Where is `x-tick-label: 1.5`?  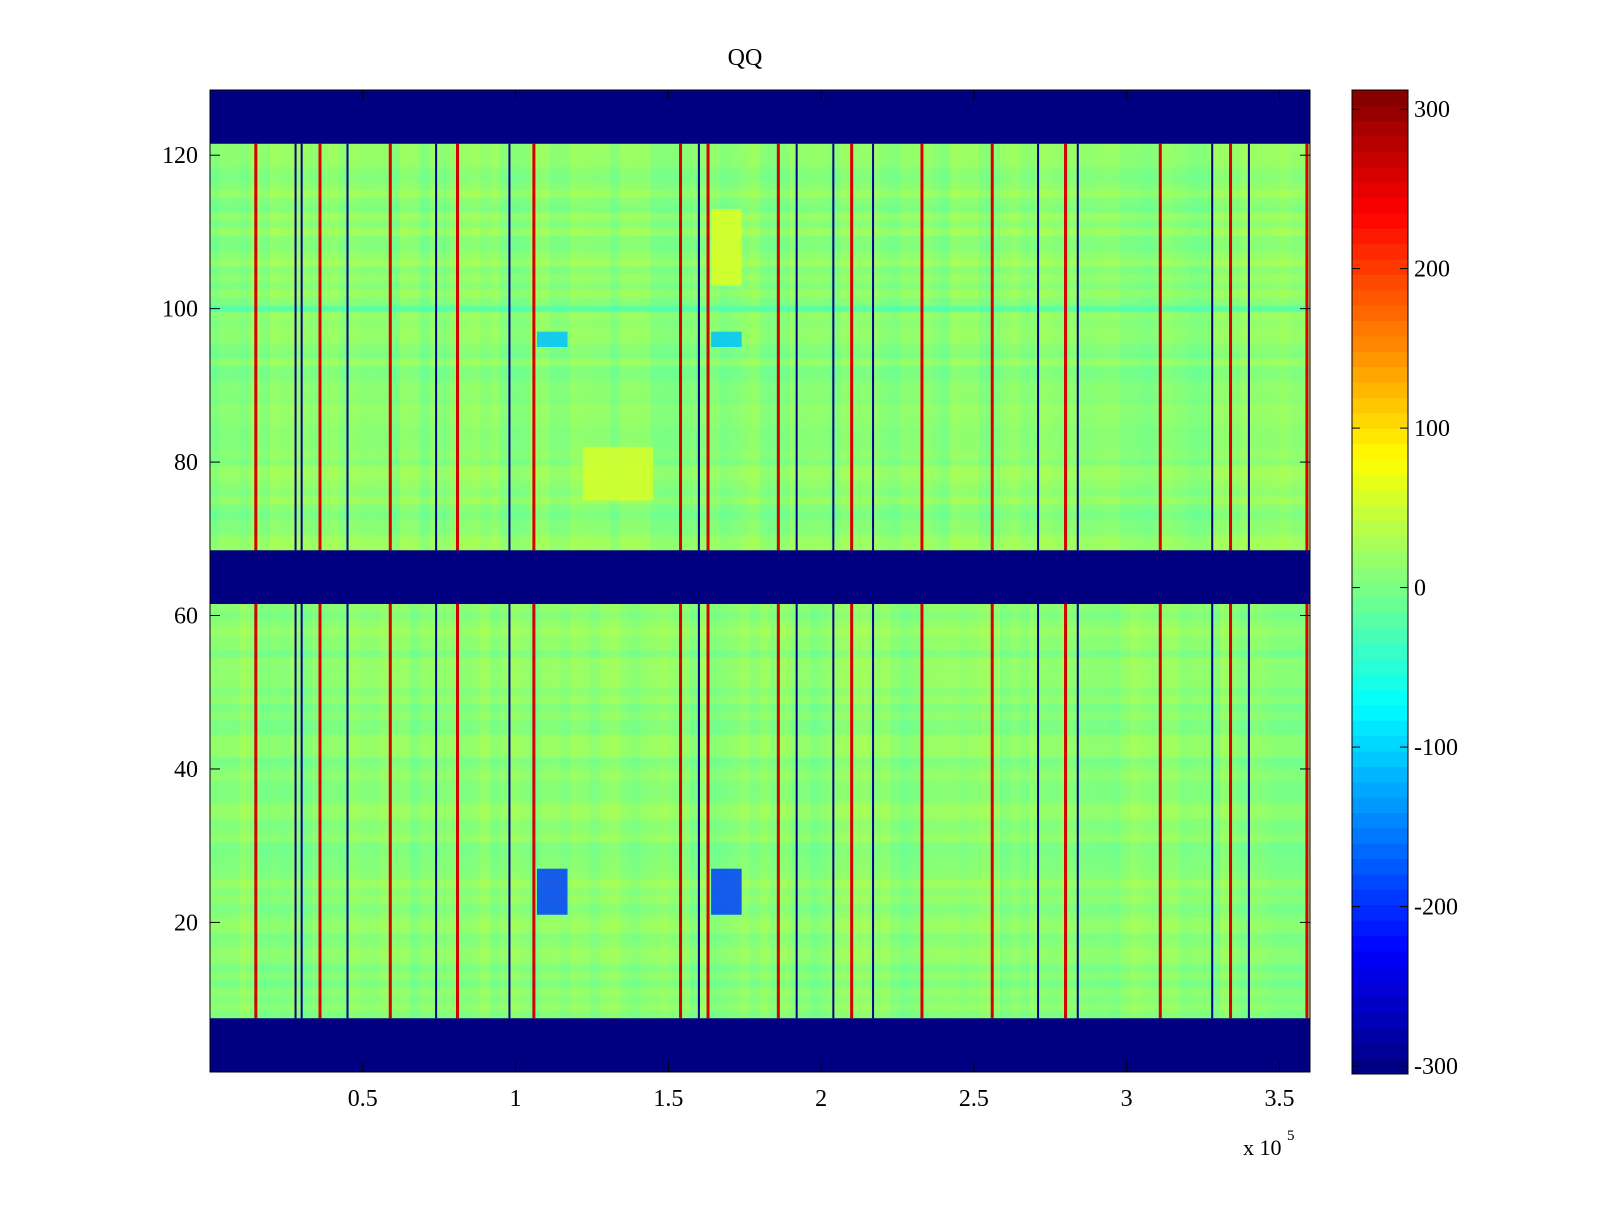
x-tick-label: 1.5 is located at coordinates (668, 1099).